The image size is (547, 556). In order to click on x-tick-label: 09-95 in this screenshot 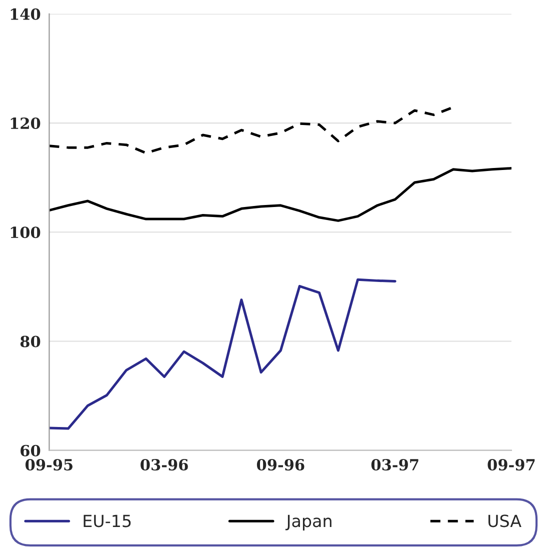, I will do `click(49, 464)`.